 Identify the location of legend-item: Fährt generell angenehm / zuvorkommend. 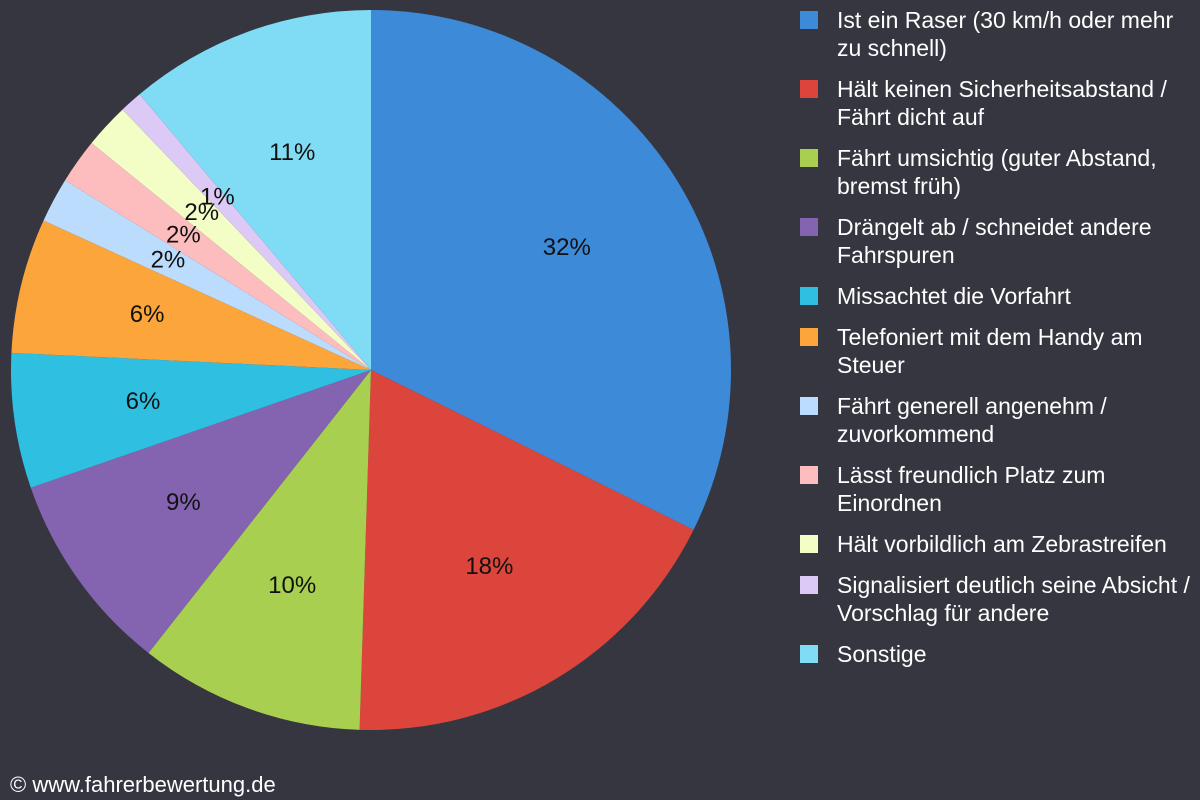
(997, 420).